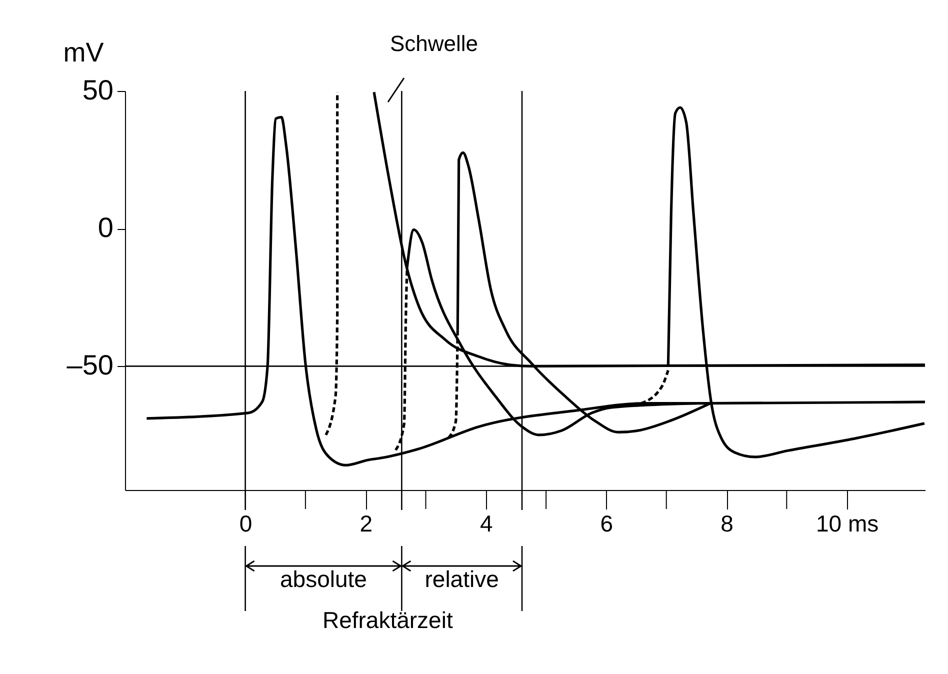 The image size is (948, 674). Describe the element at coordinates (323, 579) in the screenshot. I see `text: absolute` at that location.